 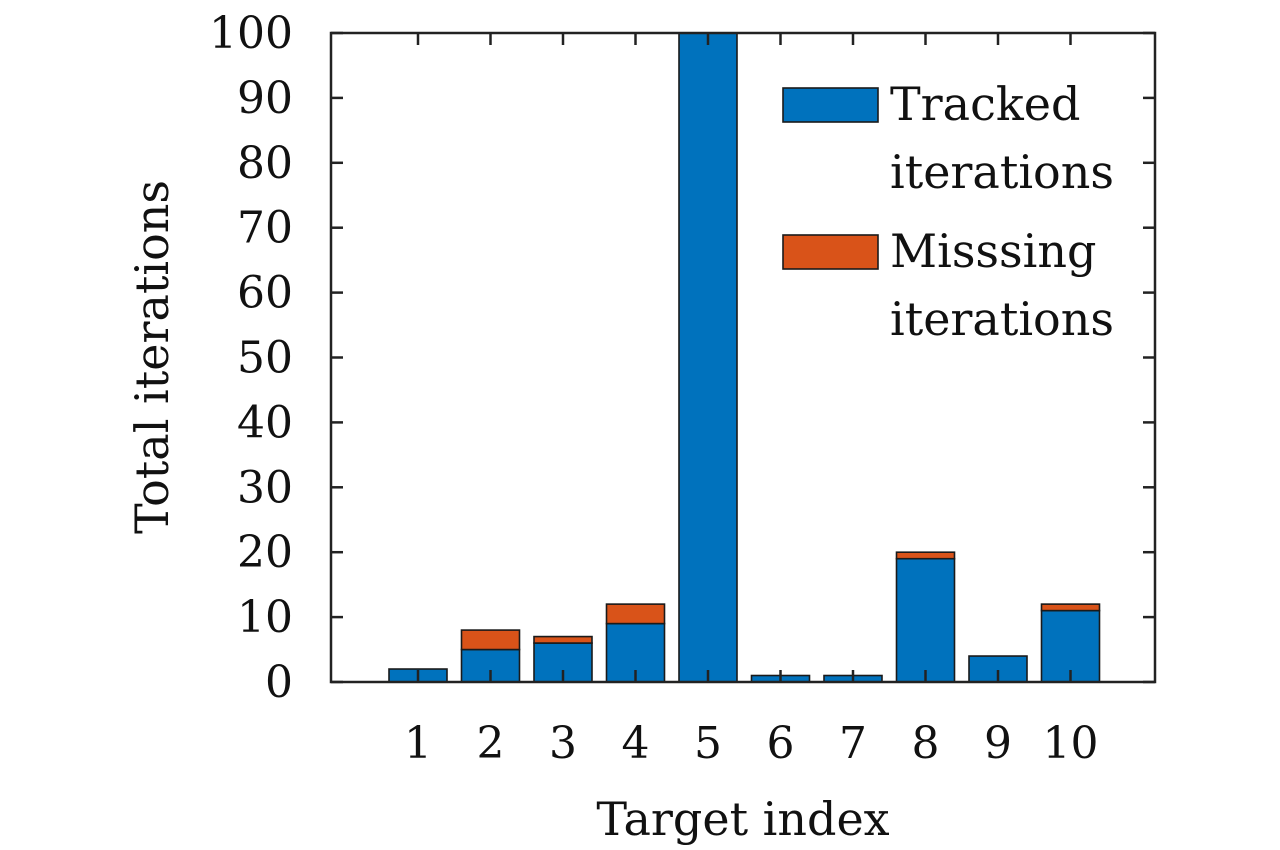 What do you see at coordinates (993, 251) in the screenshot?
I see `legend-label-missing: Misssing` at bounding box center [993, 251].